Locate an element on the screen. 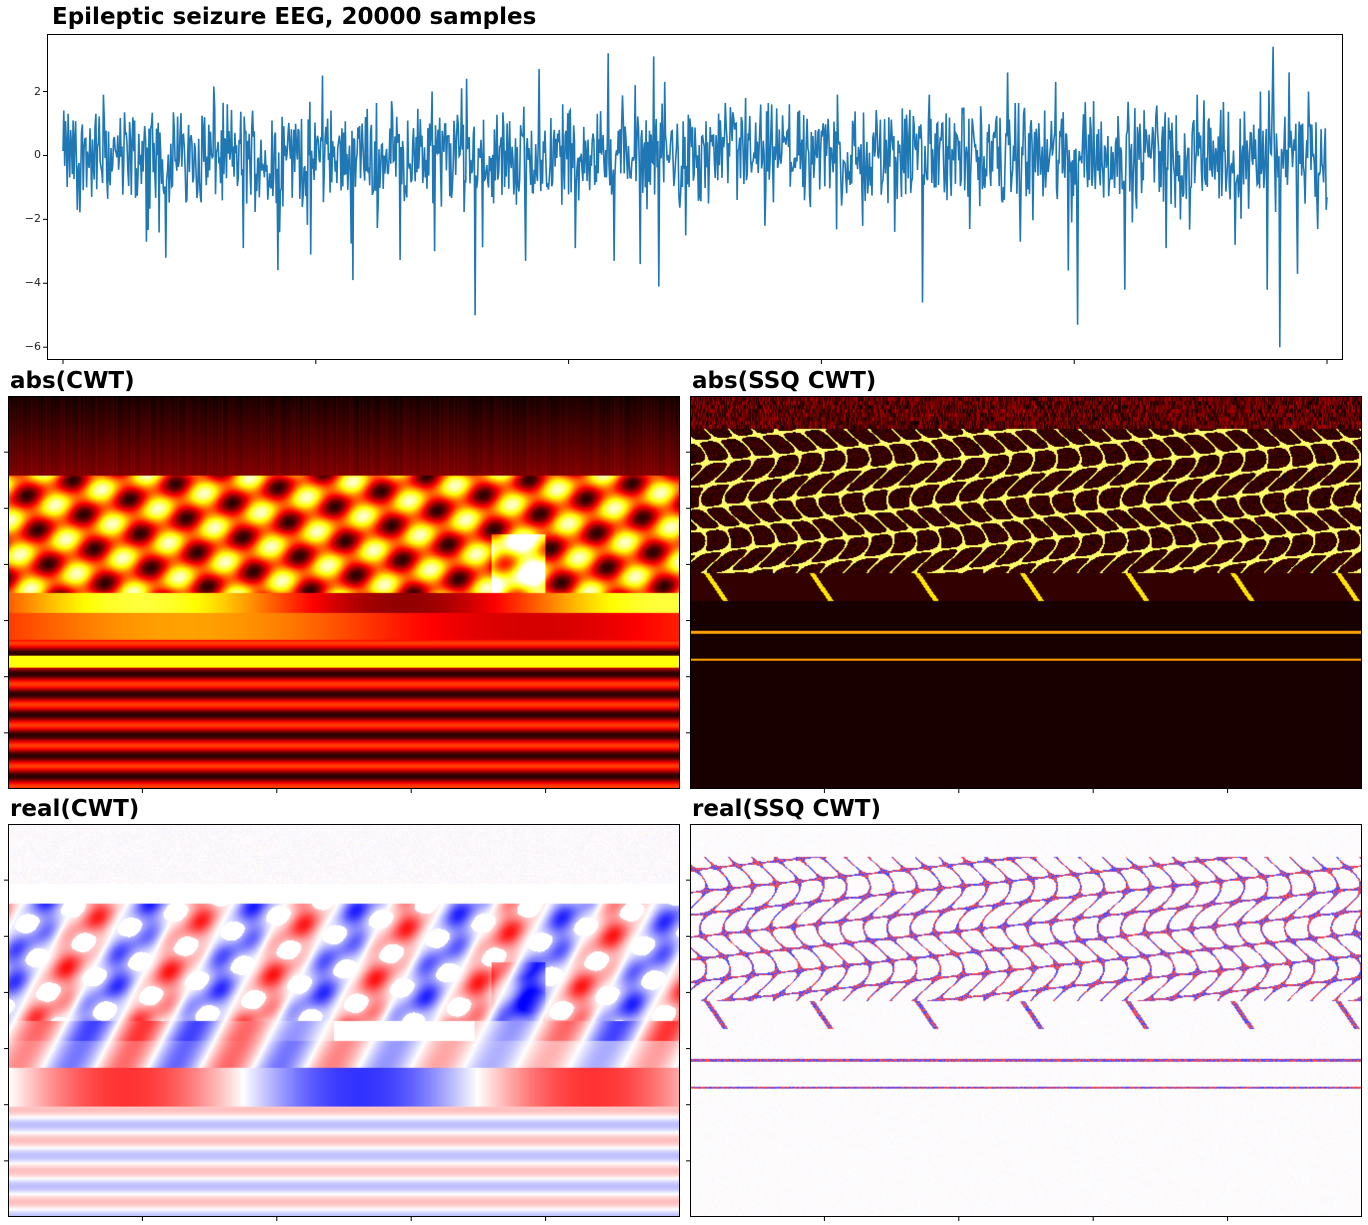  real-cwt-title: real(CWT) is located at coordinates (75, 809).